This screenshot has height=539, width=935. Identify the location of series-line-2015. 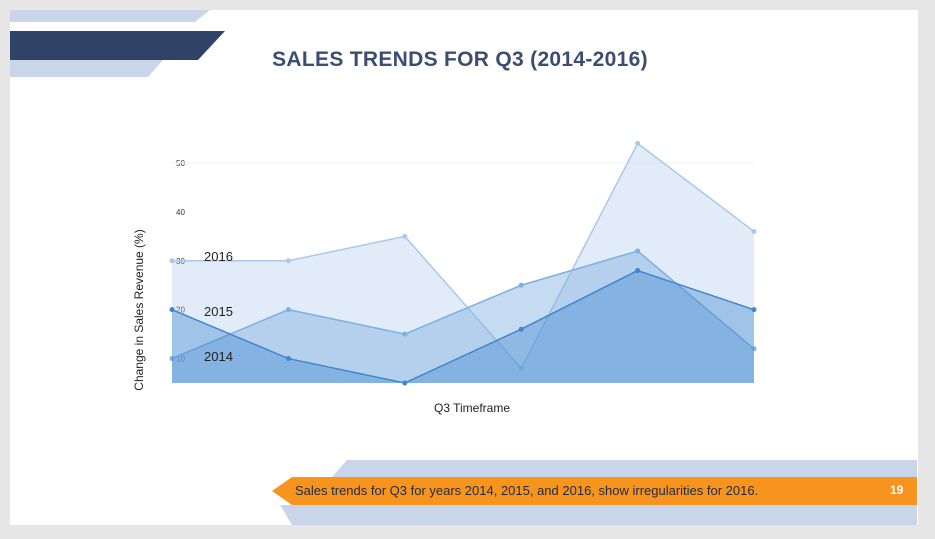
(463, 305).